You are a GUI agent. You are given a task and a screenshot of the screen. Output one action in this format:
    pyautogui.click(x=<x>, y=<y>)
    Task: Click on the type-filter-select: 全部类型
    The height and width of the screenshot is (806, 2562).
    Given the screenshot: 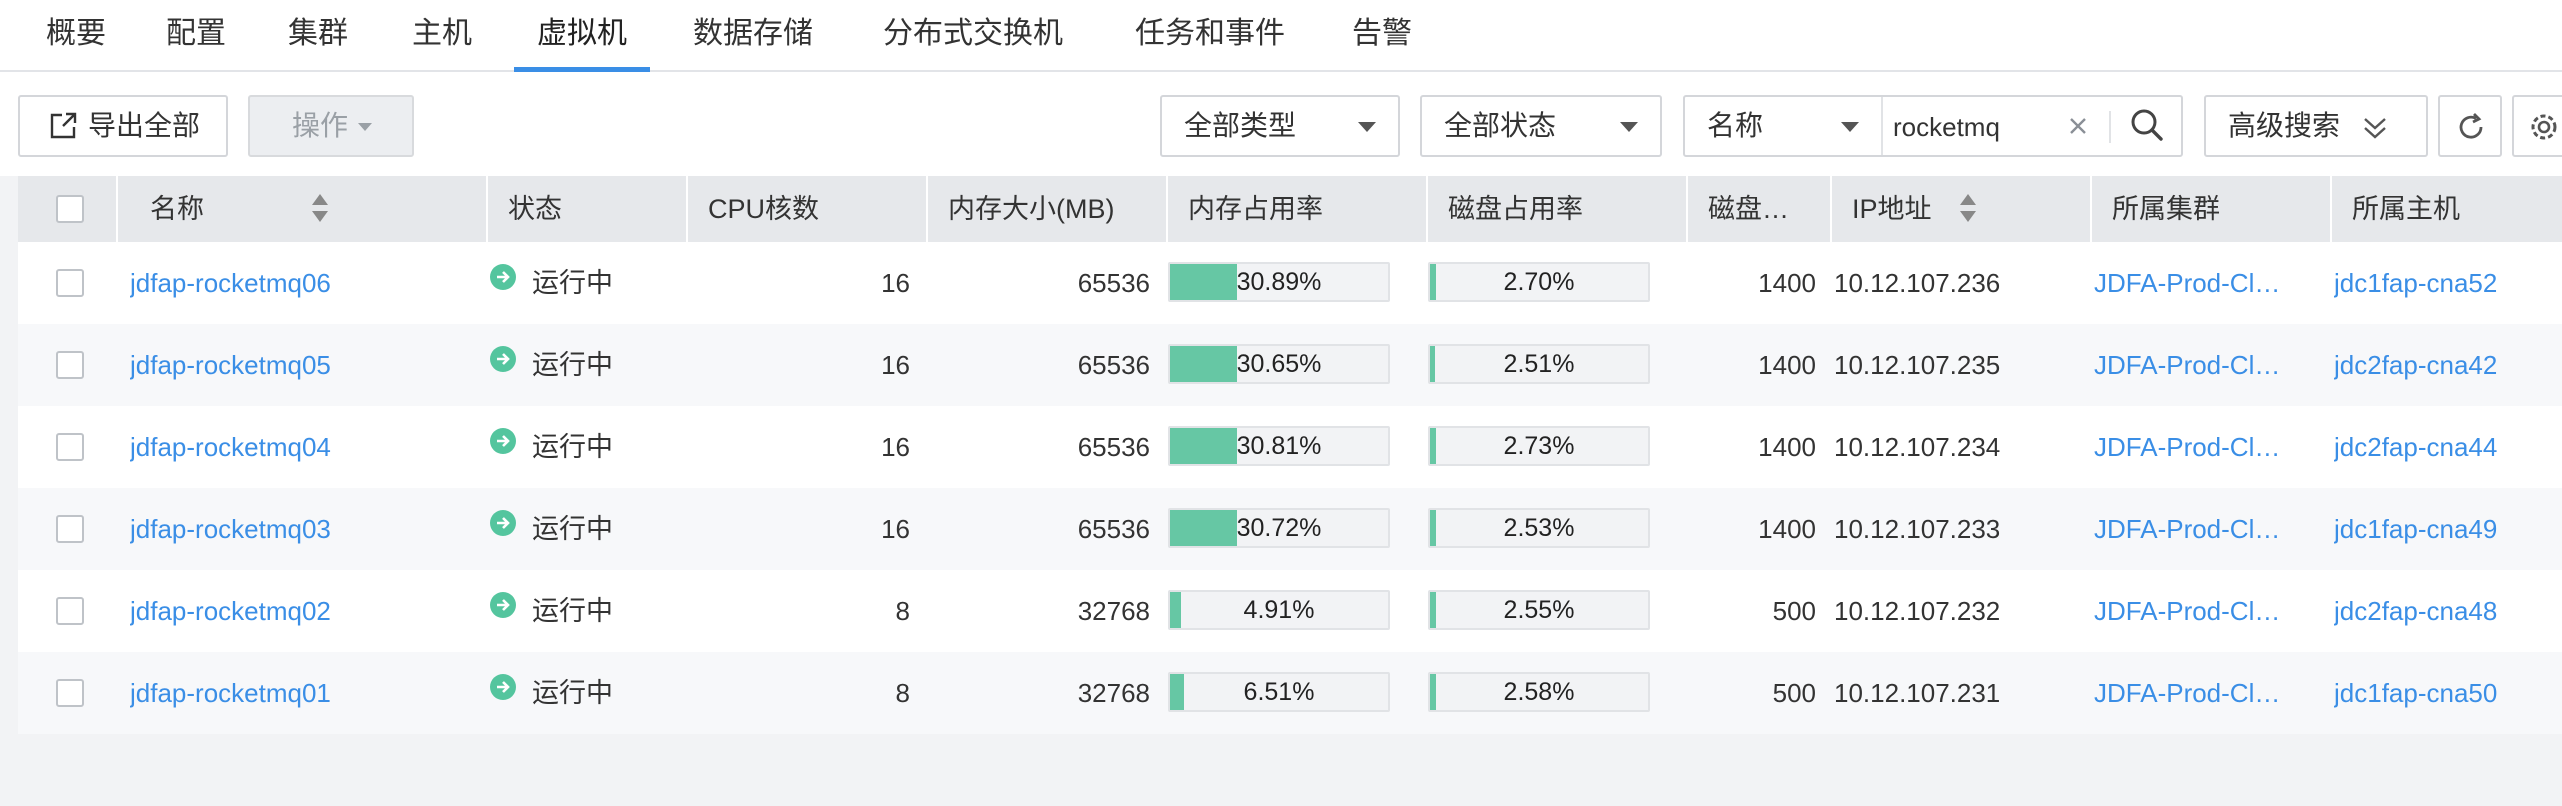 What is the action you would take?
    pyautogui.click(x=1280, y=126)
    